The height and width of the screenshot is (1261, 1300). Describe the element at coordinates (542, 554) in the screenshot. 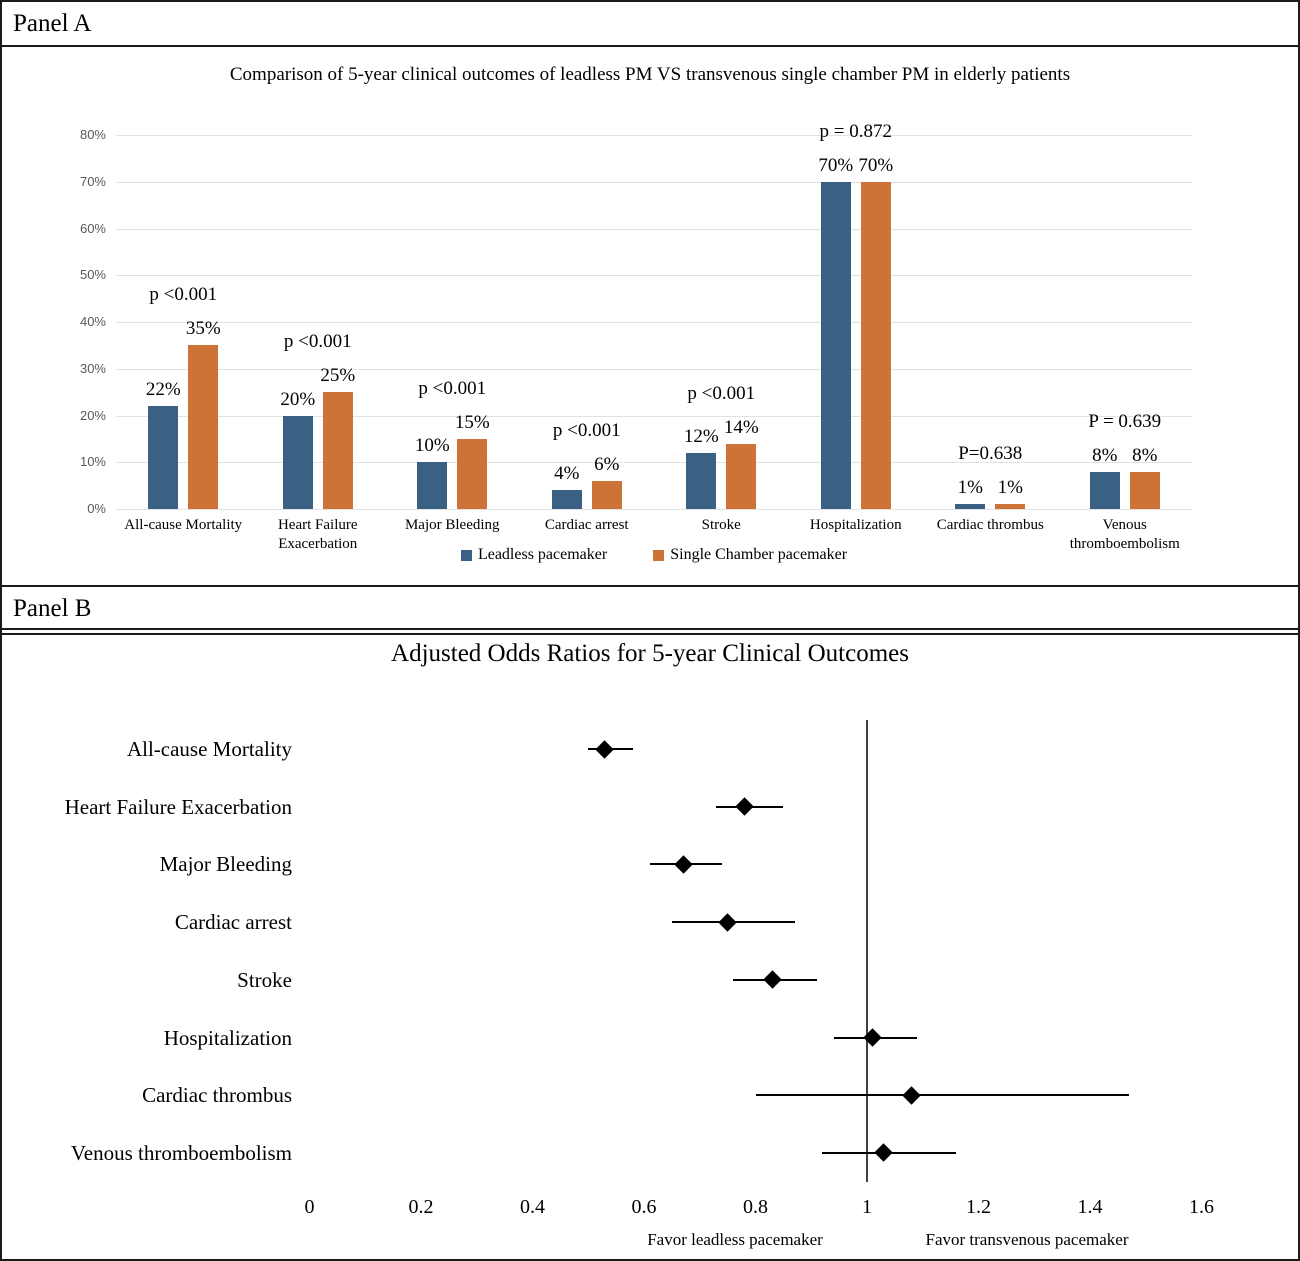

I see `legend-label: Leadless pacemaker` at that location.